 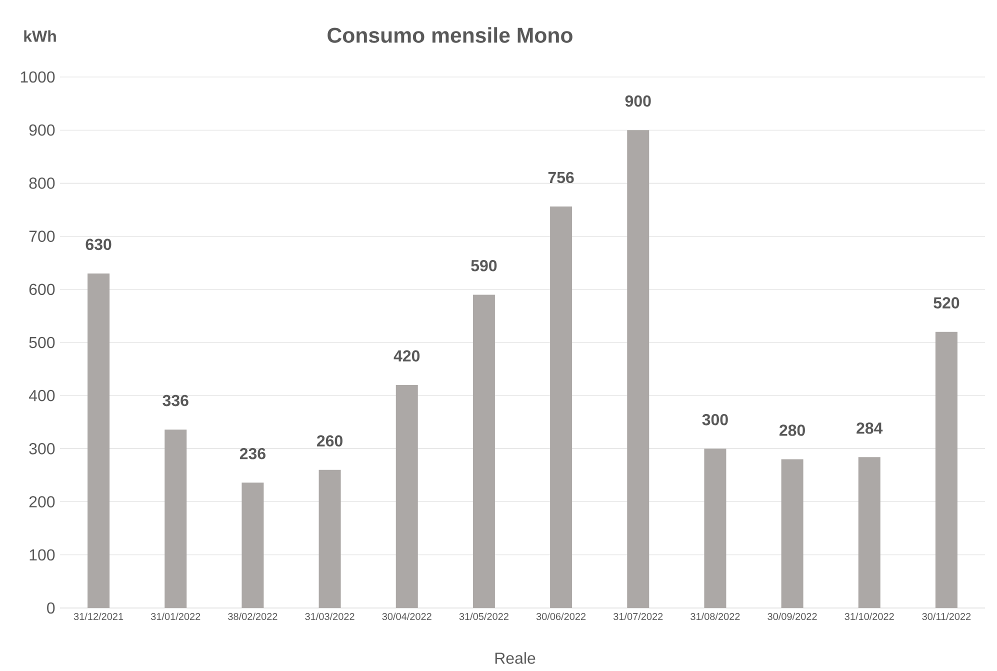 What do you see at coordinates (51, 608) in the screenshot?
I see `y-tick-label: 0` at bounding box center [51, 608].